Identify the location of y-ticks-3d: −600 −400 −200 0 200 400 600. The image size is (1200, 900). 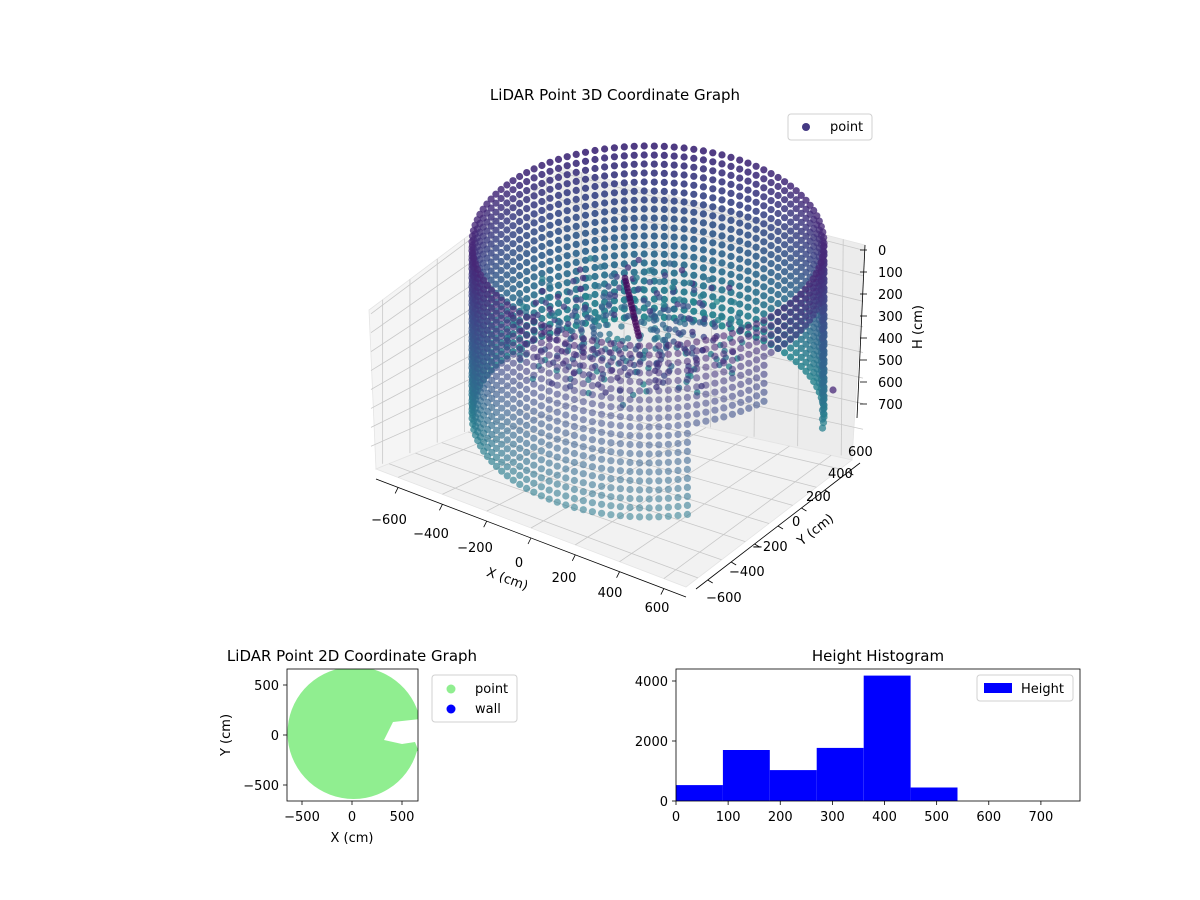
(789, 525).